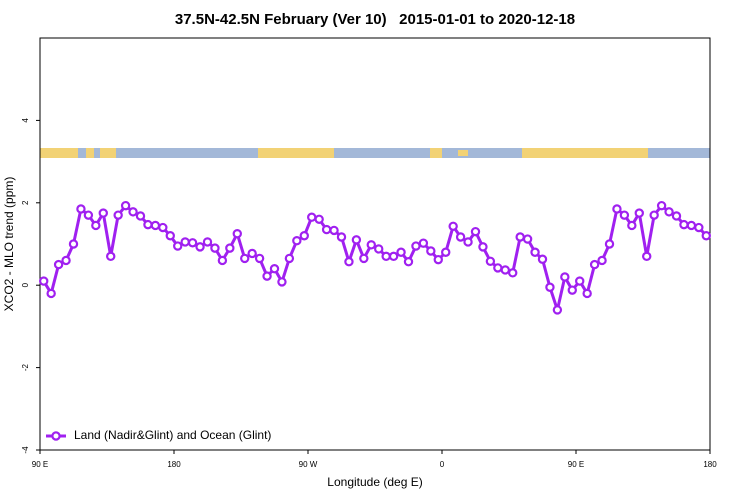 Image resolution: width=750 pixels, height=500 pixels. I want to click on y-tick-label: -4, so click(25, 450).